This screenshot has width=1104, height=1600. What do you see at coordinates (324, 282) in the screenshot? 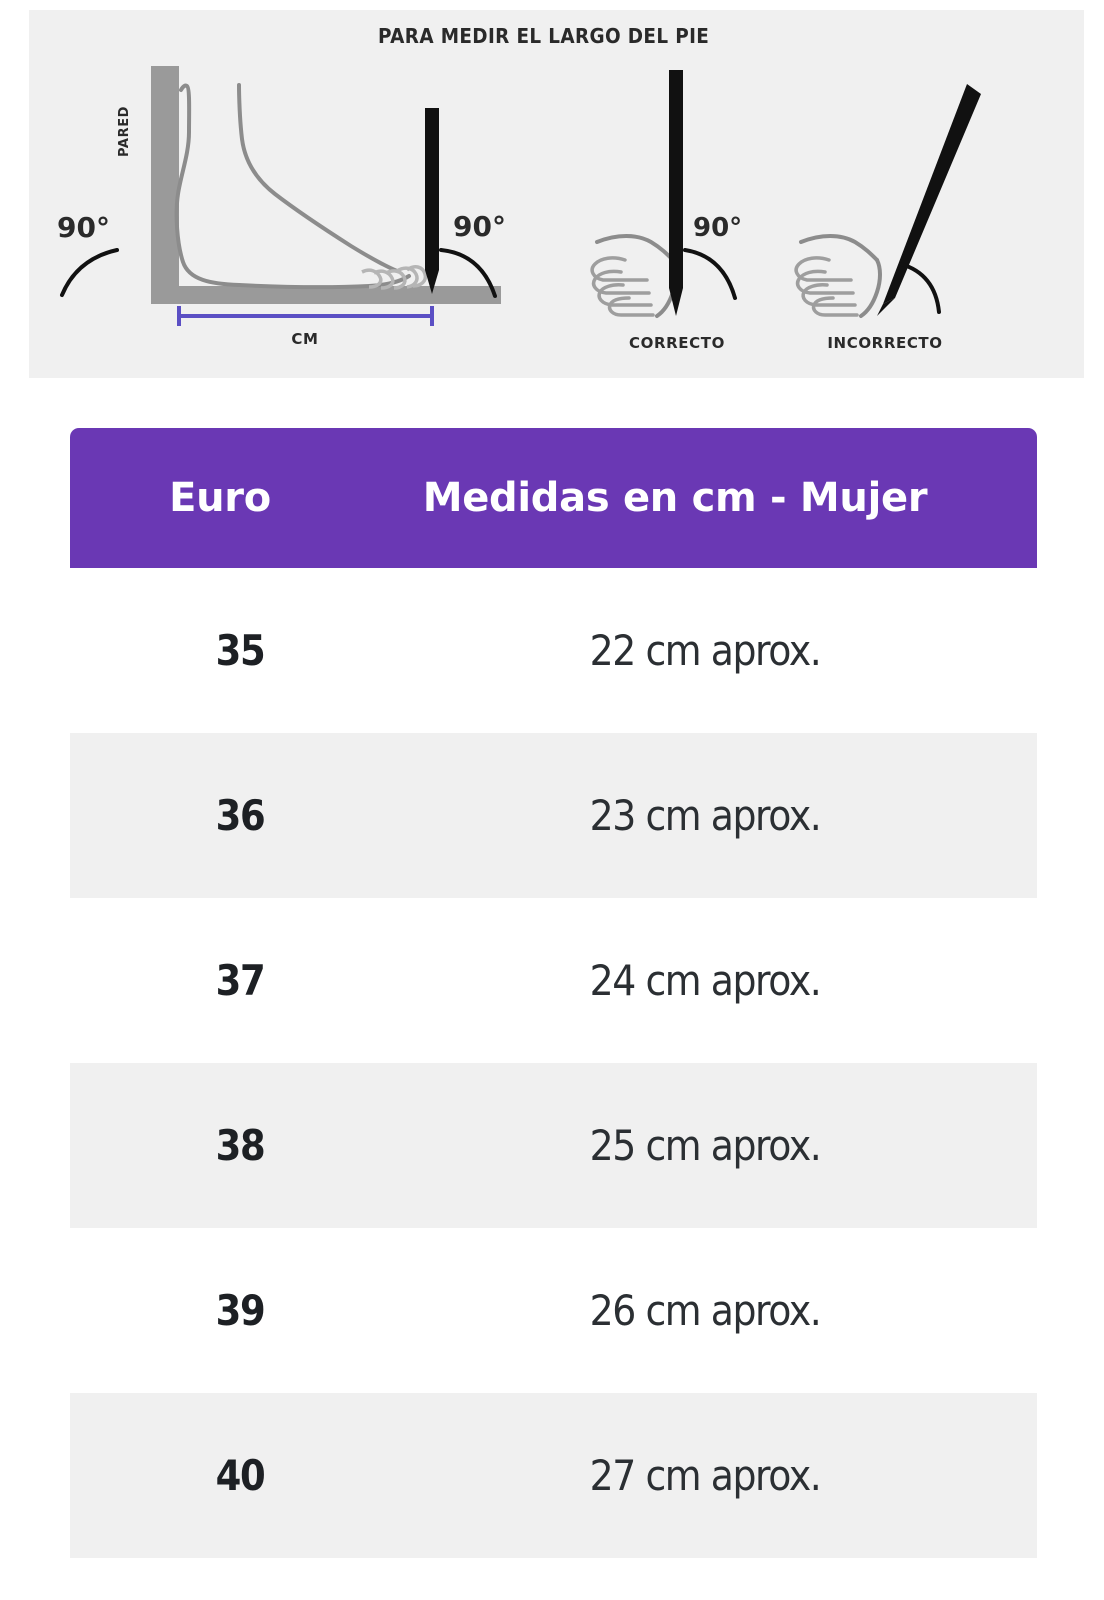
I see `foot-sole-outline` at bounding box center [324, 282].